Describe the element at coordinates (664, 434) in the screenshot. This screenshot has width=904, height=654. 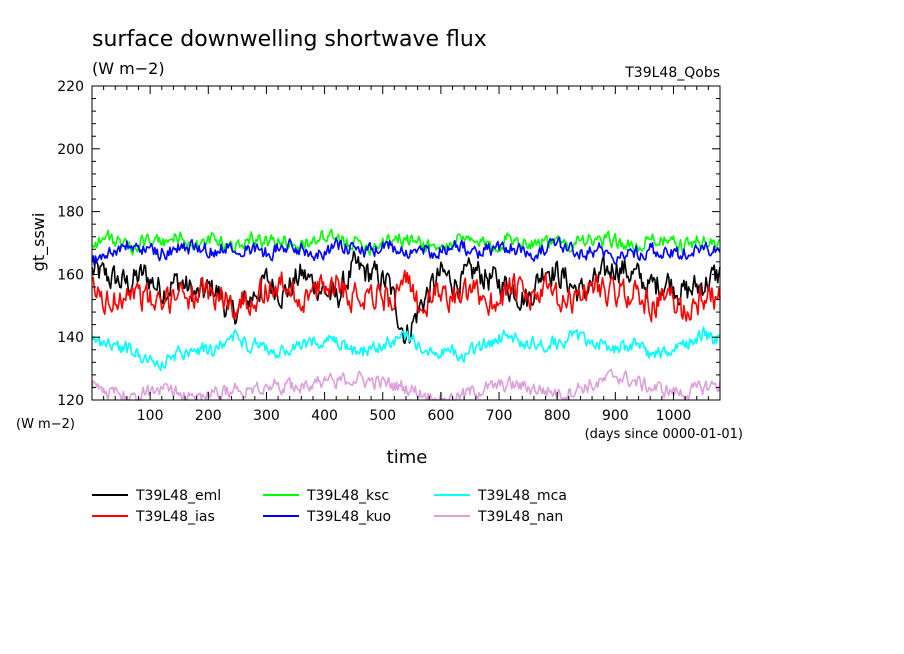
I see `x-units-label: (days since 0000-01-01)` at that location.